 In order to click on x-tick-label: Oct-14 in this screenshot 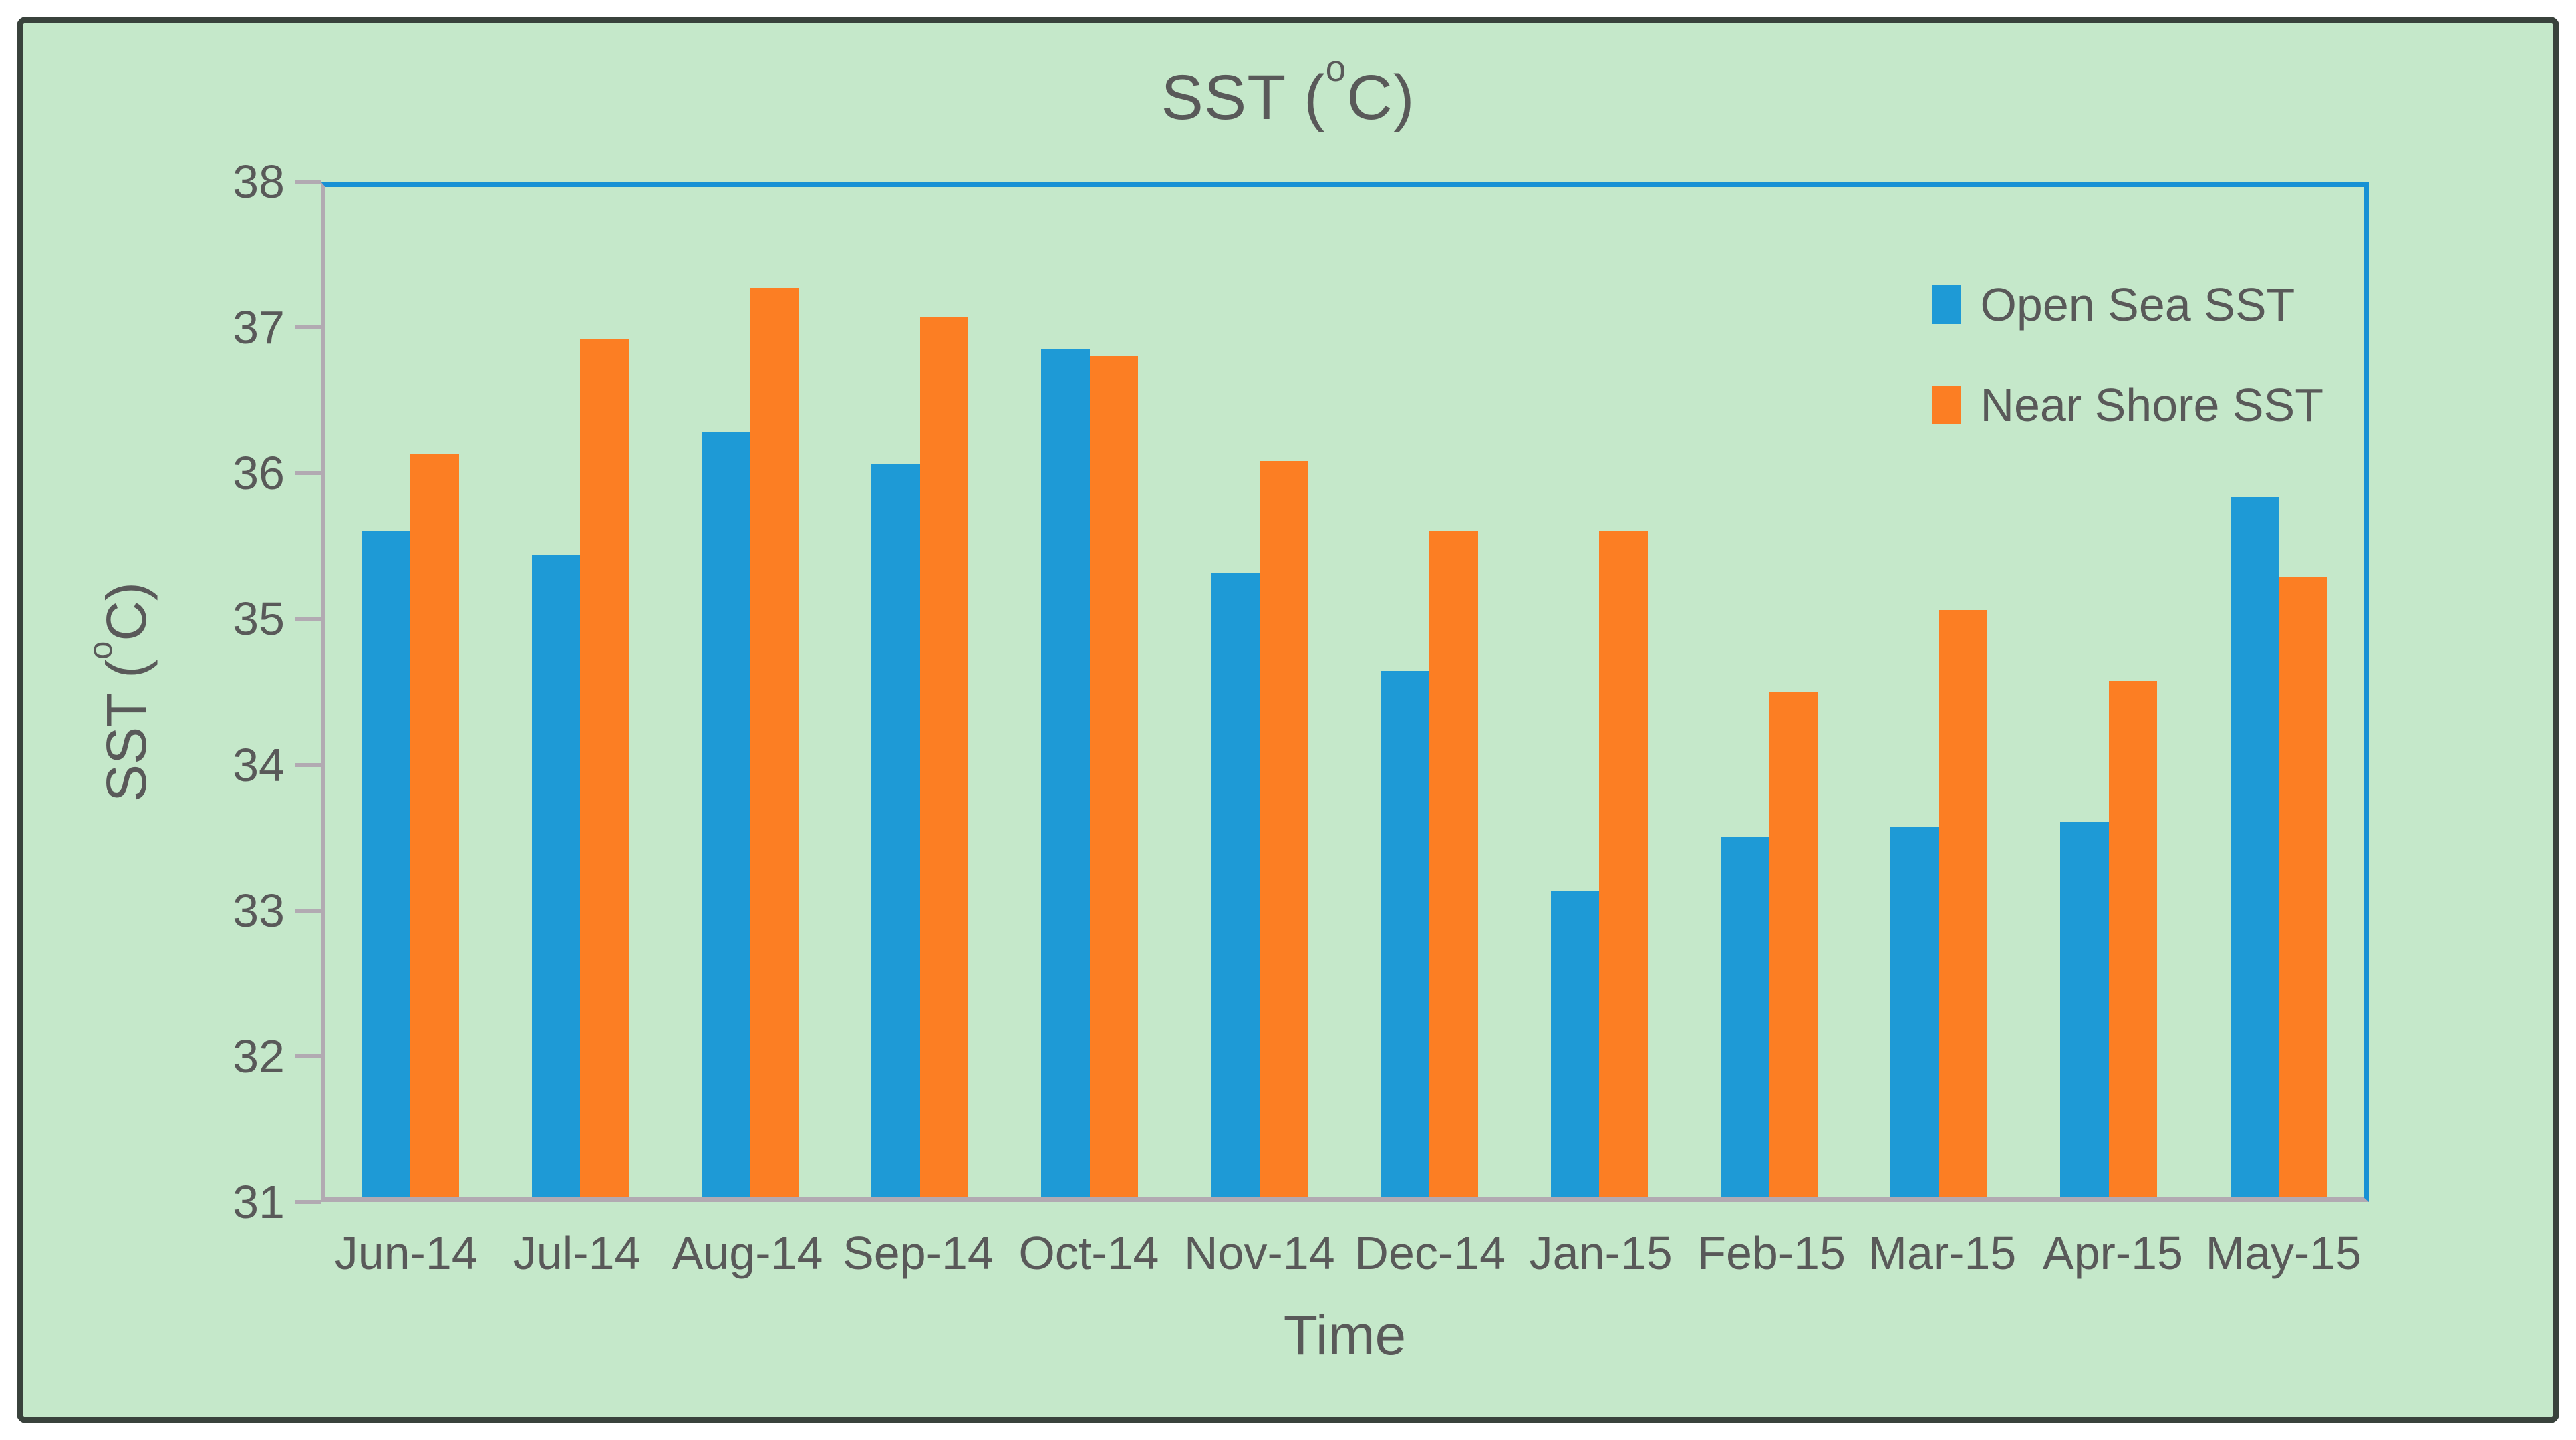, I will do `click(1088, 1253)`.